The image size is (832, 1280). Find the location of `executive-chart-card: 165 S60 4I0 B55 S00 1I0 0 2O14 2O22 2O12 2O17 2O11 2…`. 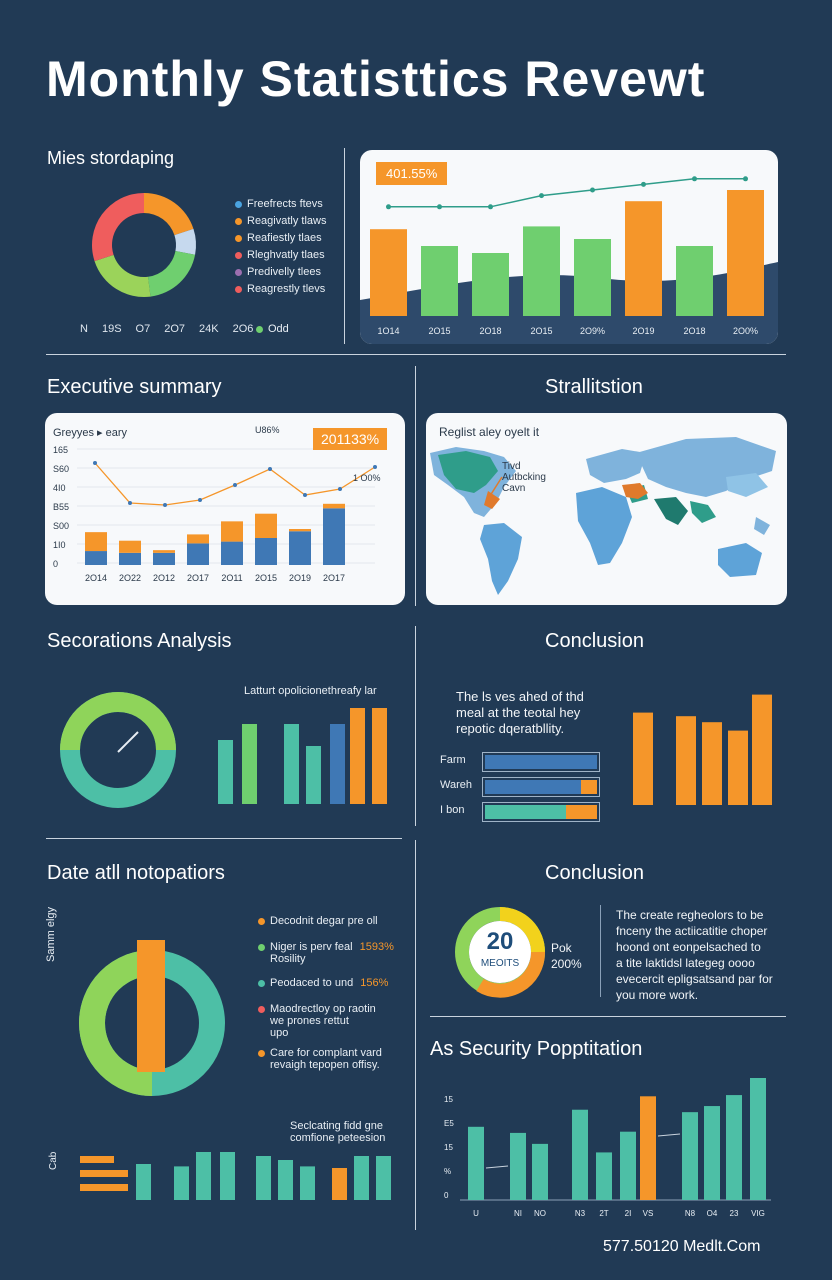

executive-chart-card: 165 S60 4I0 B55 S00 1I0 0 2O14 2O22 2O12 2O17 2O11 2… is located at coordinates (225, 509).